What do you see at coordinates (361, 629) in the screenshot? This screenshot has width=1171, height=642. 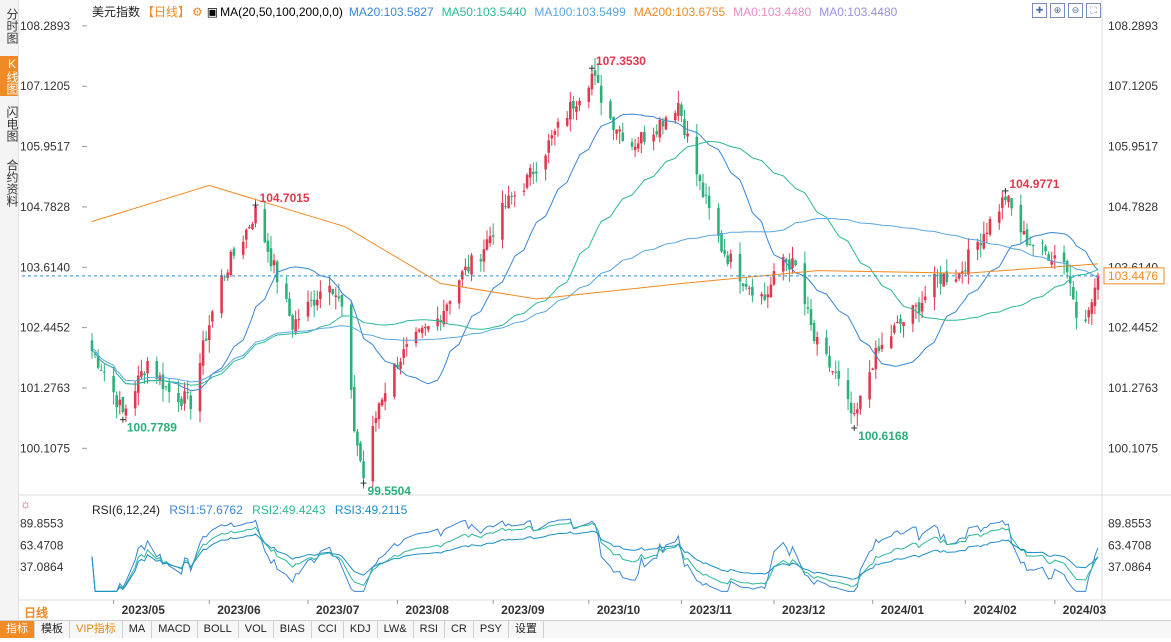 I see `indicator-tab-kdj: KDJ` at bounding box center [361, 629].